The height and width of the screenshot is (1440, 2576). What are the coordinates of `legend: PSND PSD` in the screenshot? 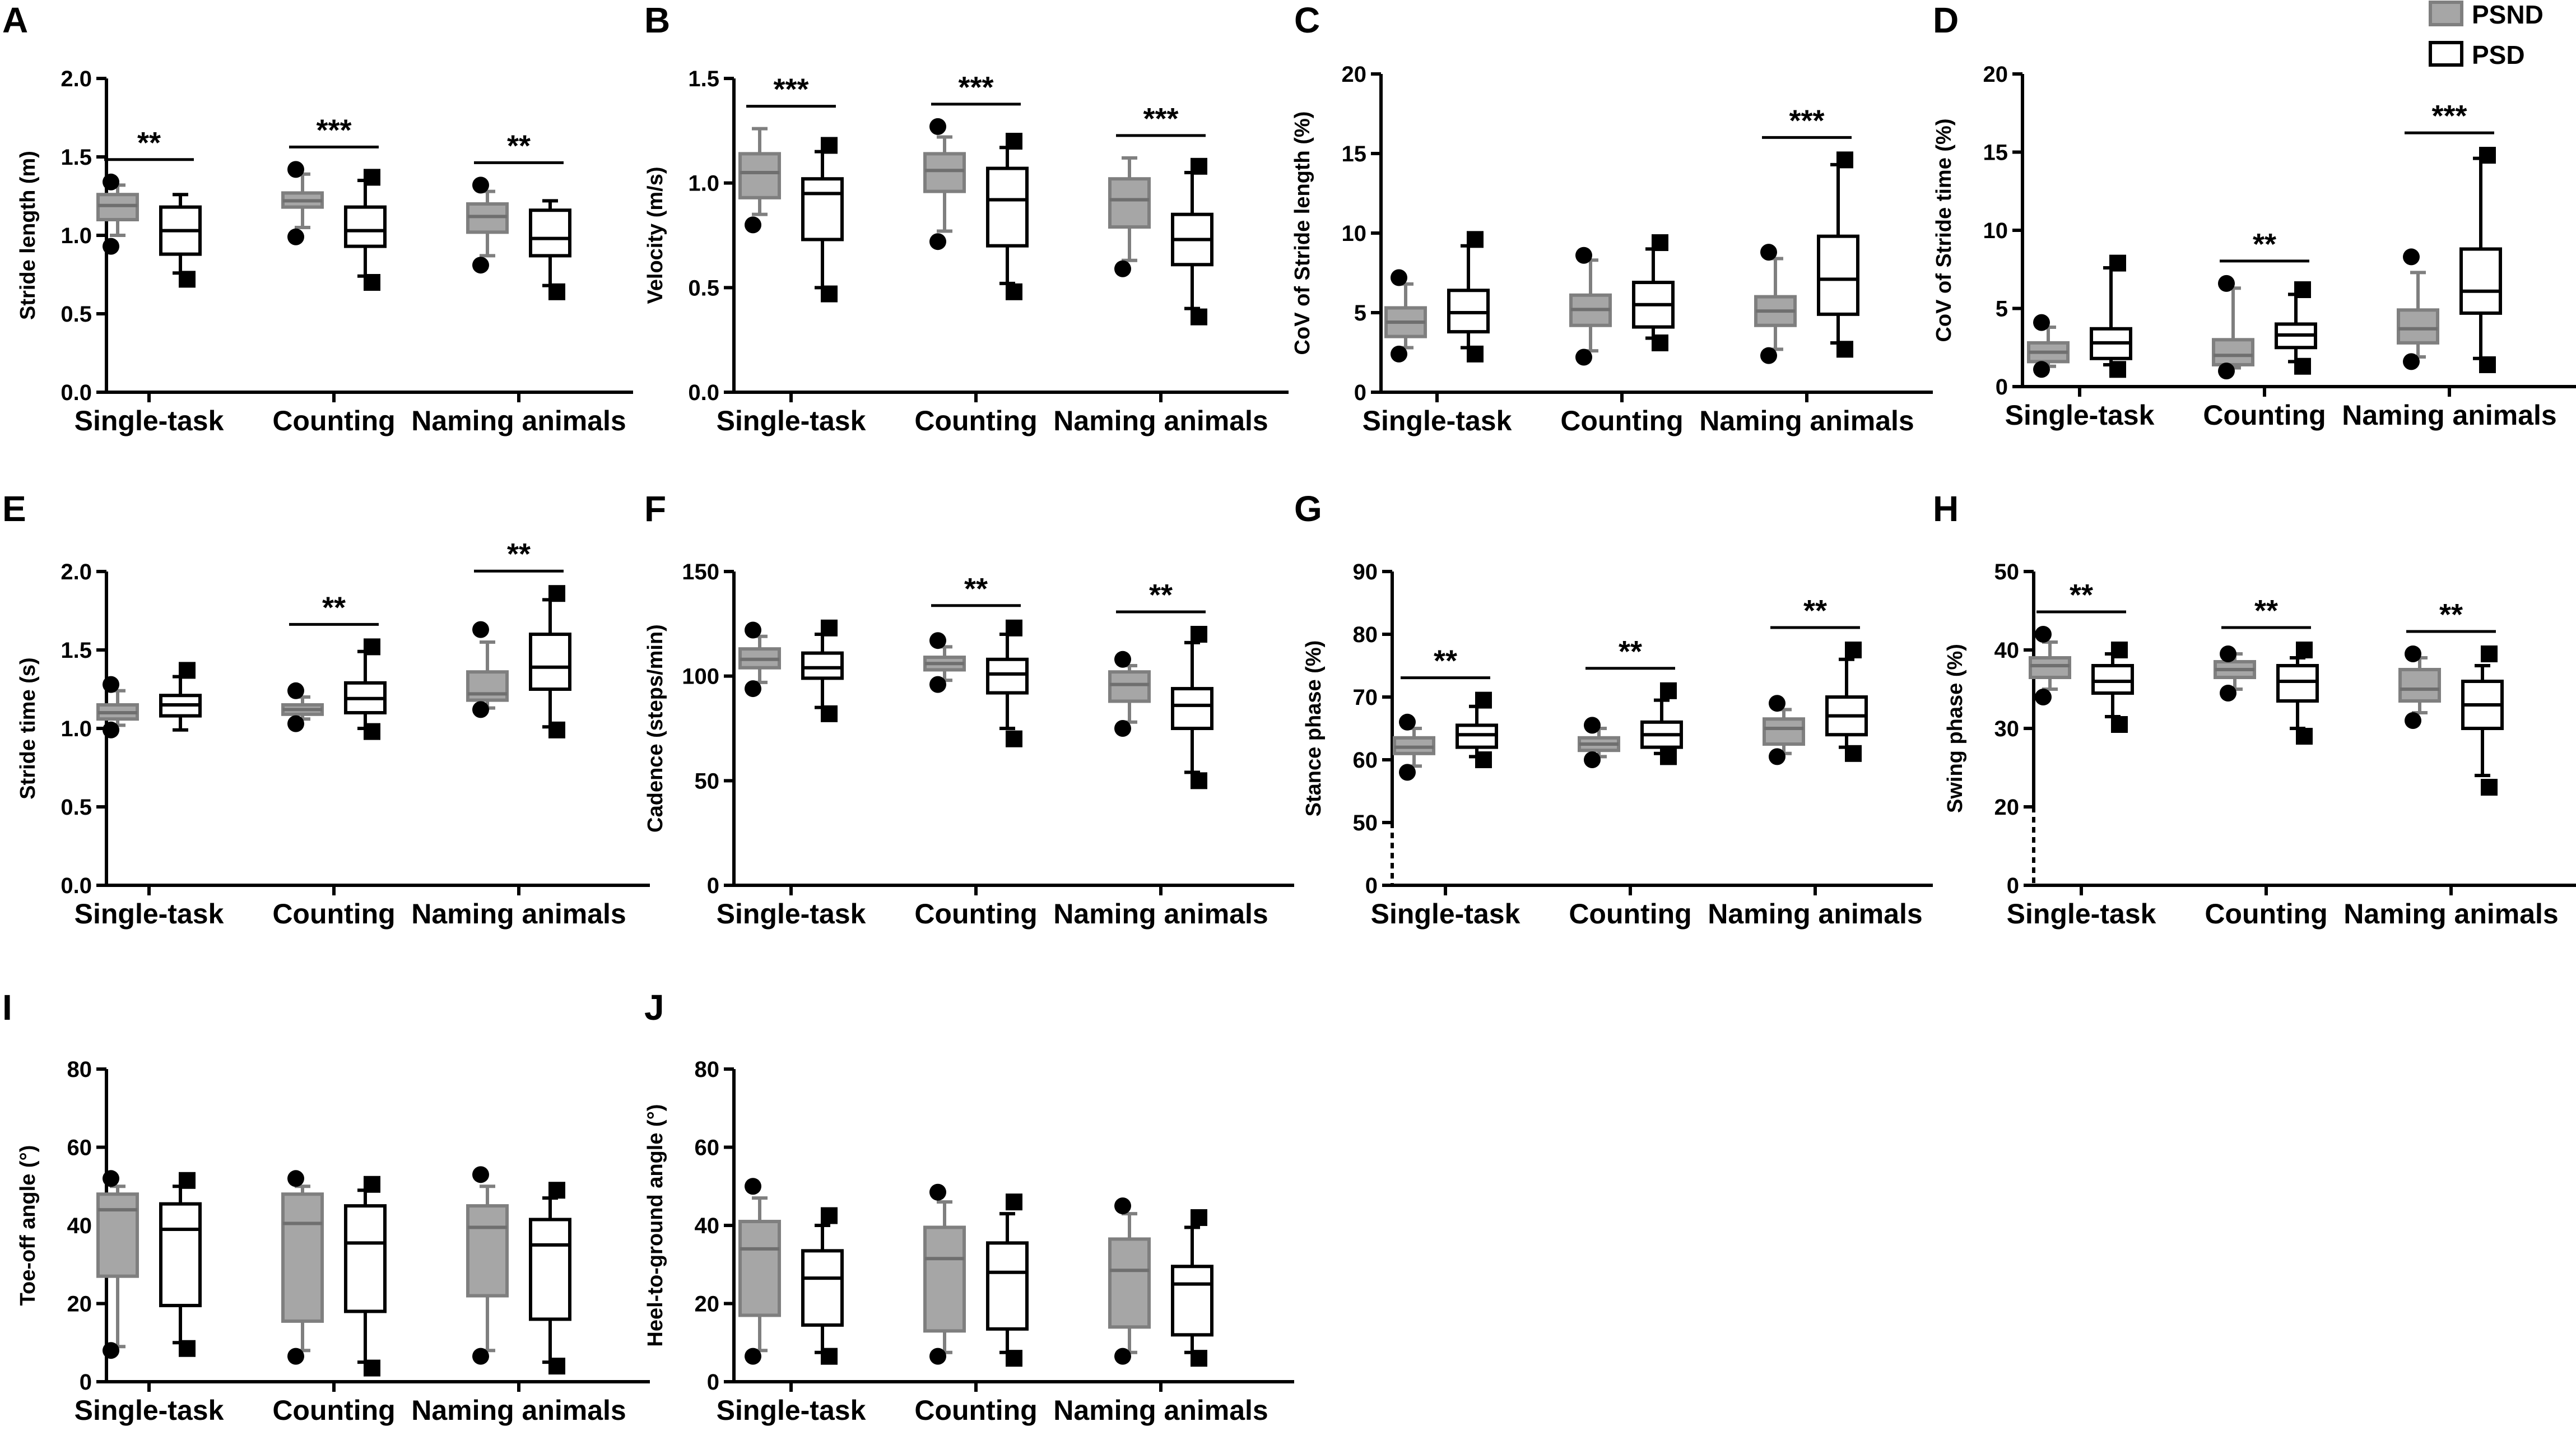 It's located at (2486, 34).